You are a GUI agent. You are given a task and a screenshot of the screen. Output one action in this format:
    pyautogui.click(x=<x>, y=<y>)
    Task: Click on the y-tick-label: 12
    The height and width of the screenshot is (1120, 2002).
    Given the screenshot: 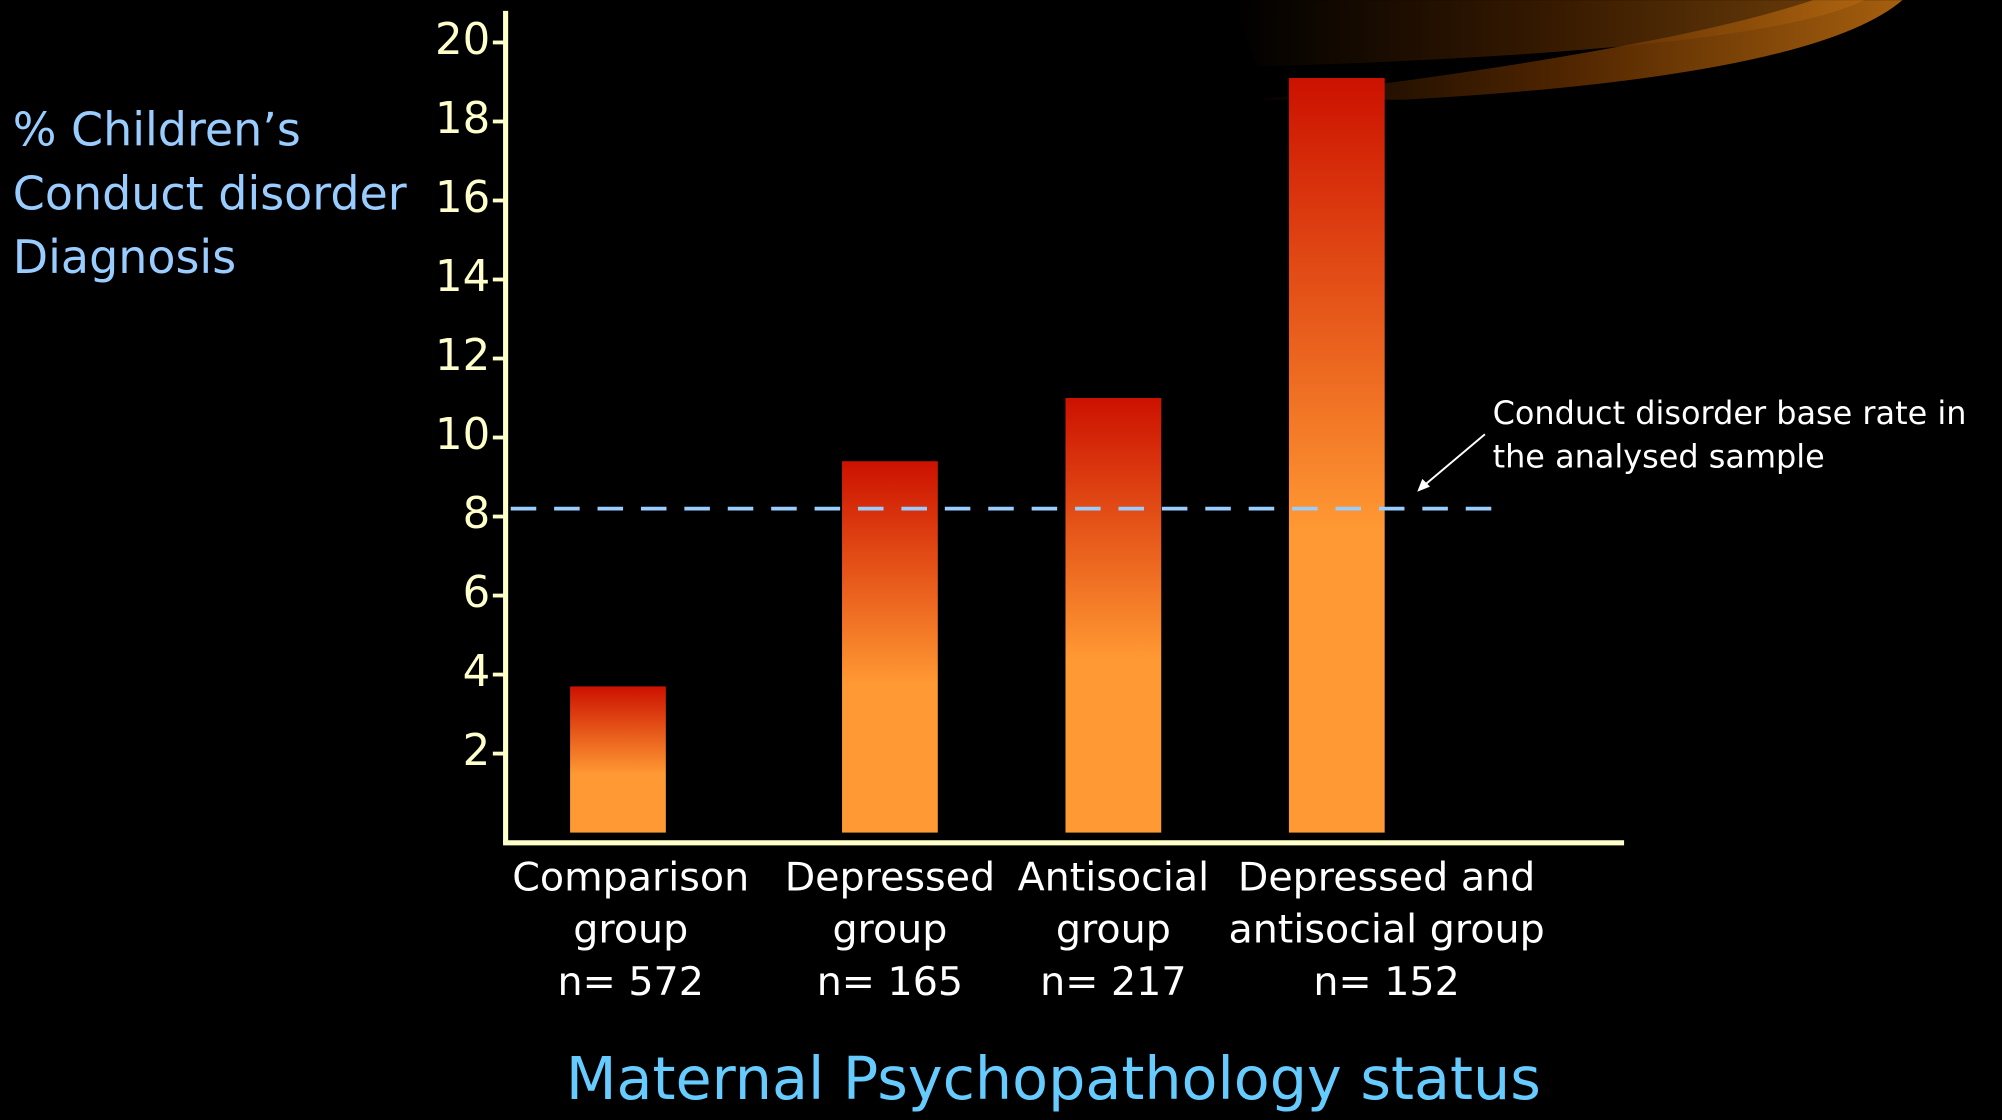 What is the action you would take?
    pyautogui.click(x=462, y=356)
    